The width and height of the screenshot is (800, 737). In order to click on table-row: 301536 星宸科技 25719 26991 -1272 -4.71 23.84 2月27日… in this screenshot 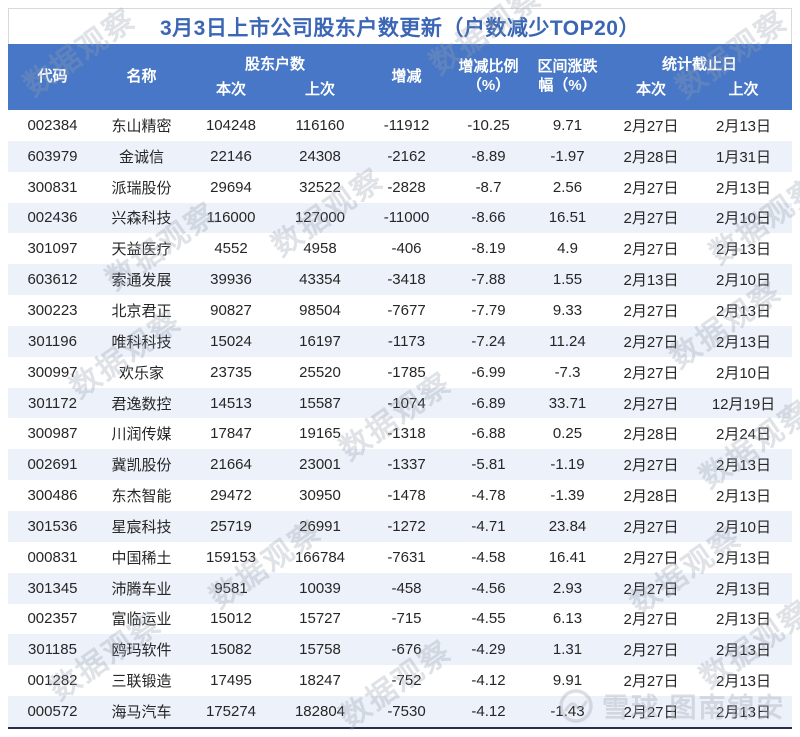, I will do `click(400, 526)`.